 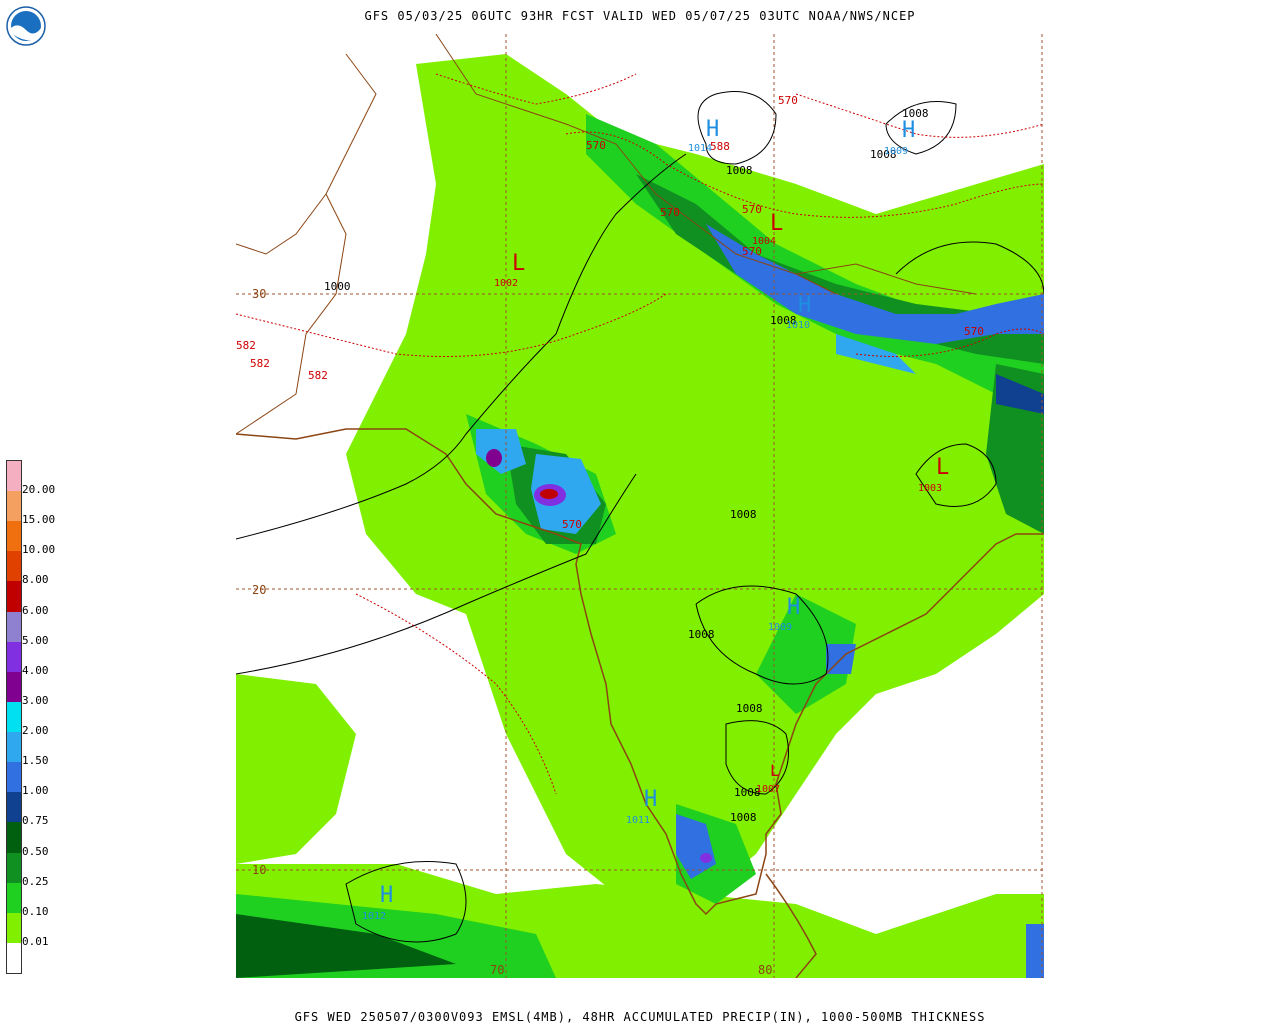 What do you see at coordinates (35, 610) in the screenshot?
I see `legend-label: 6.00` at bounding box center [35, 610].